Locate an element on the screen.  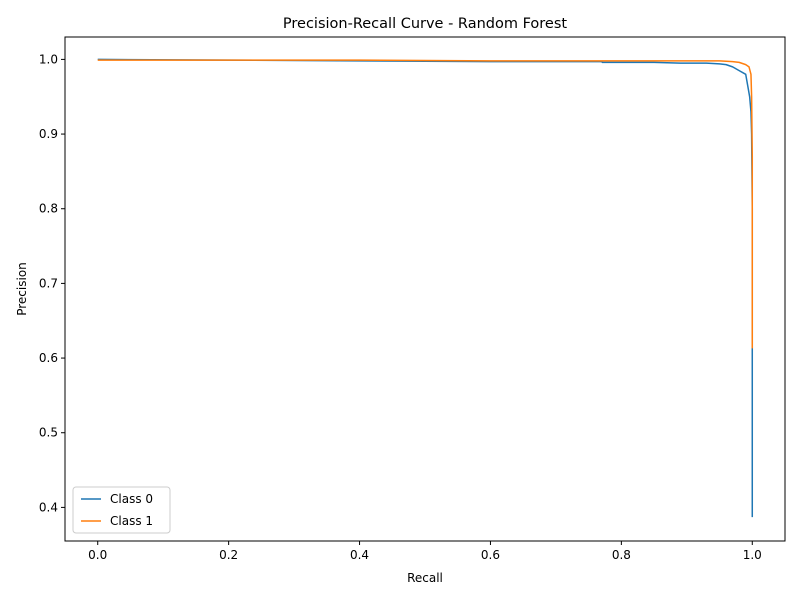
x-axis-label: Recall is located at coordinates (425, 578).